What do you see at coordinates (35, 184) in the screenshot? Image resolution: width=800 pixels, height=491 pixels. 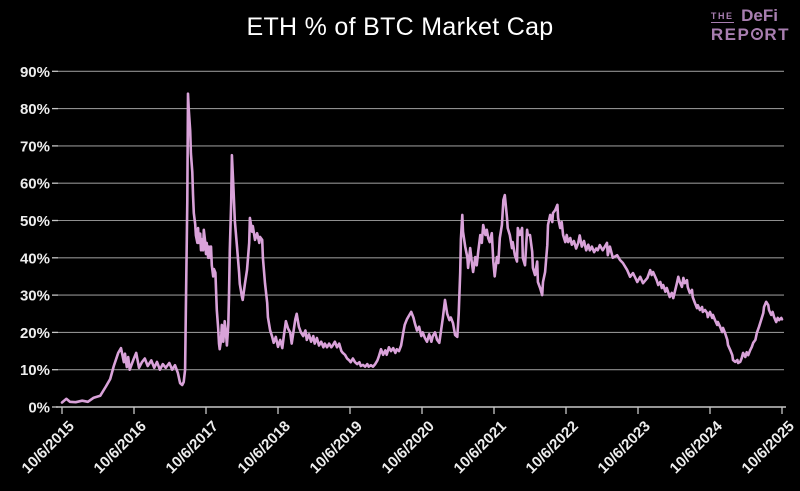 I see `y-axis-label: 60%` at bounding box center [35, 184].